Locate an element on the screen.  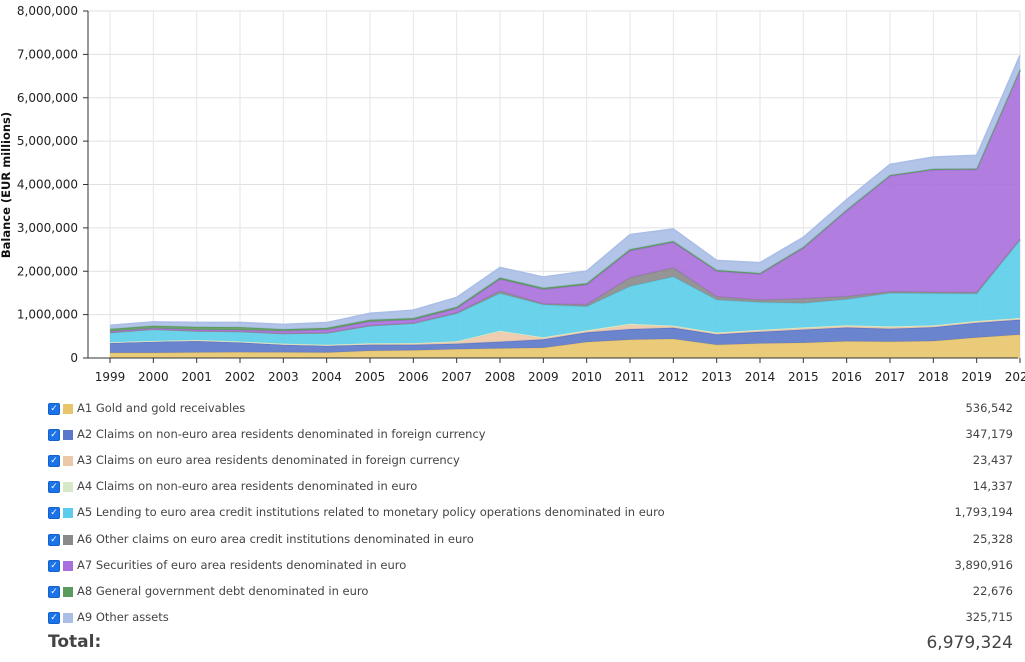
y-tick-label: 1,000,000 is located at coordinates (47, 315).